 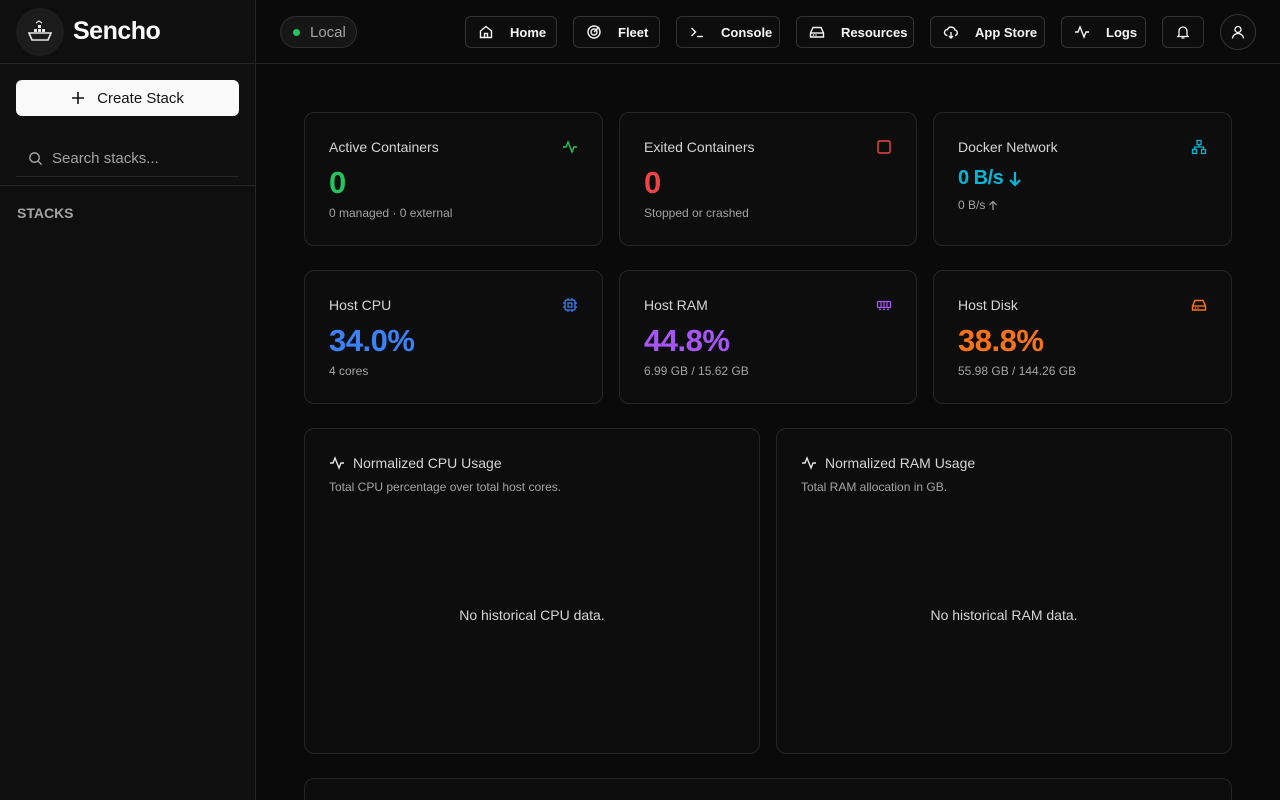 What do you see at coordinates (384, 147) in the screenshot?
I see `card-title: Active Containers` at bounding box center [384, 147].